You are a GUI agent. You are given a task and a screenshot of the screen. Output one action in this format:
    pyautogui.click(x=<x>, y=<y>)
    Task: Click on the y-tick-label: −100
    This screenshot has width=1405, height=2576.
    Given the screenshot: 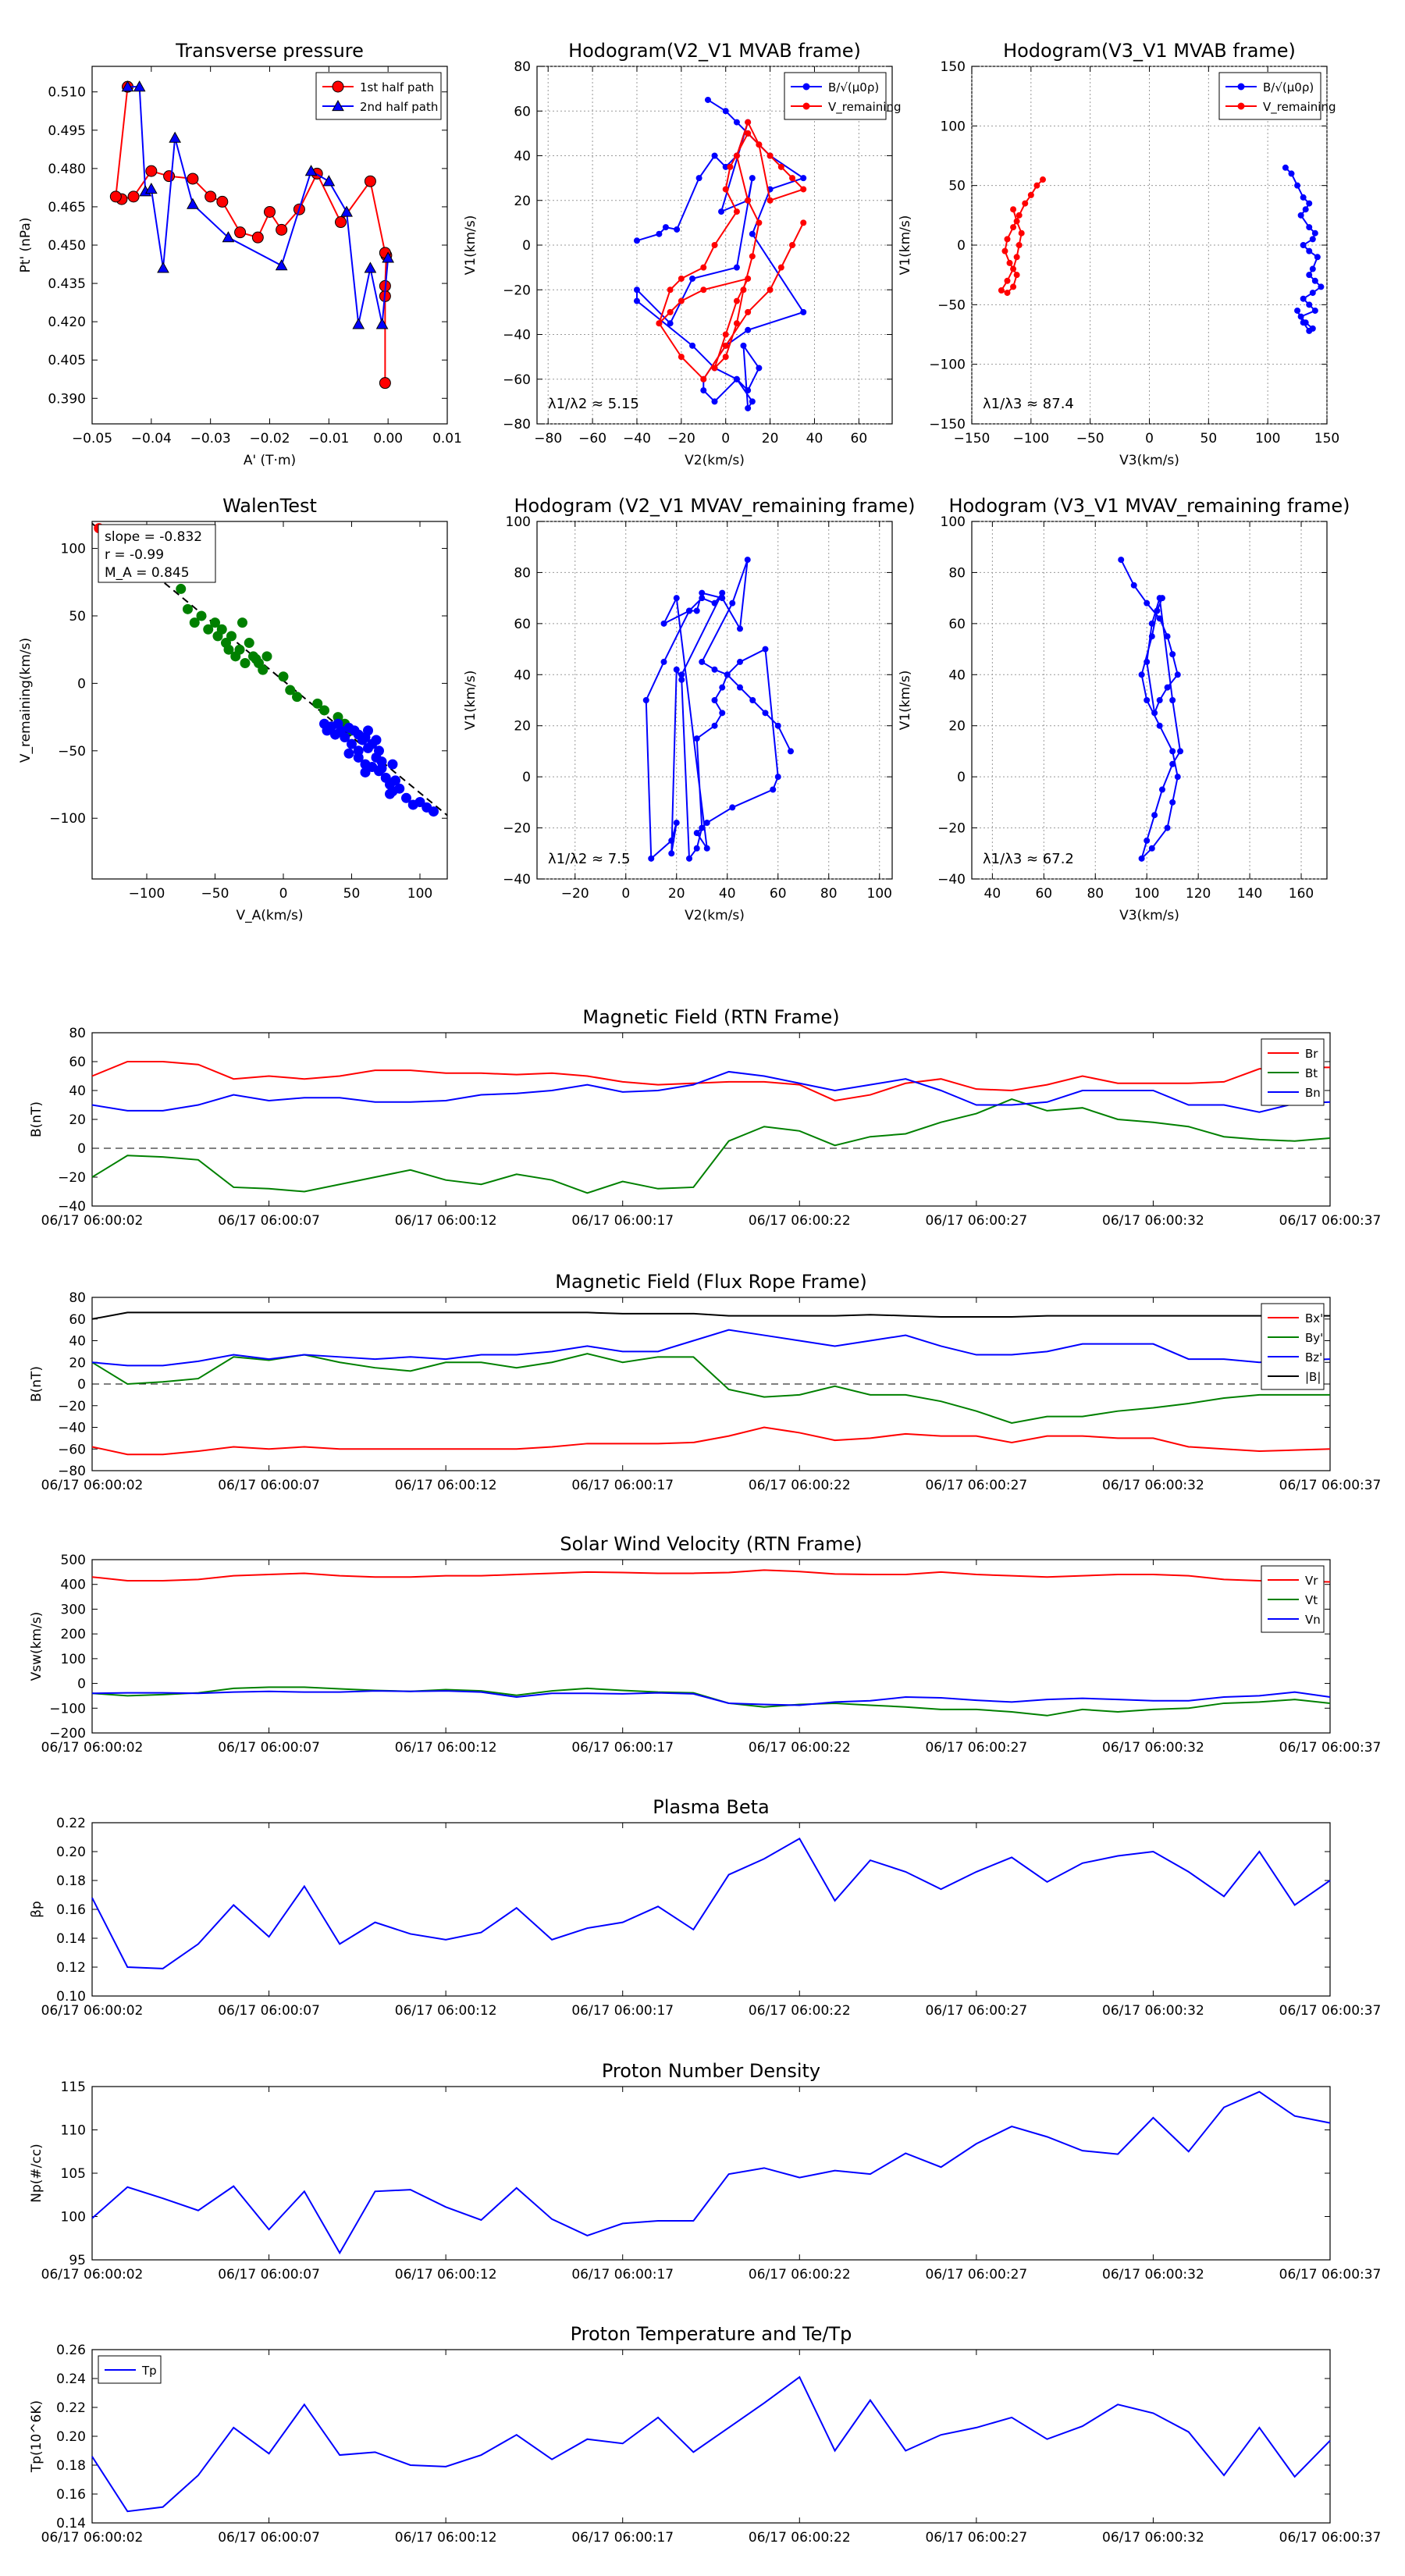 What is the action you would take?
    pyautogui.click(x=68, y=819)
    